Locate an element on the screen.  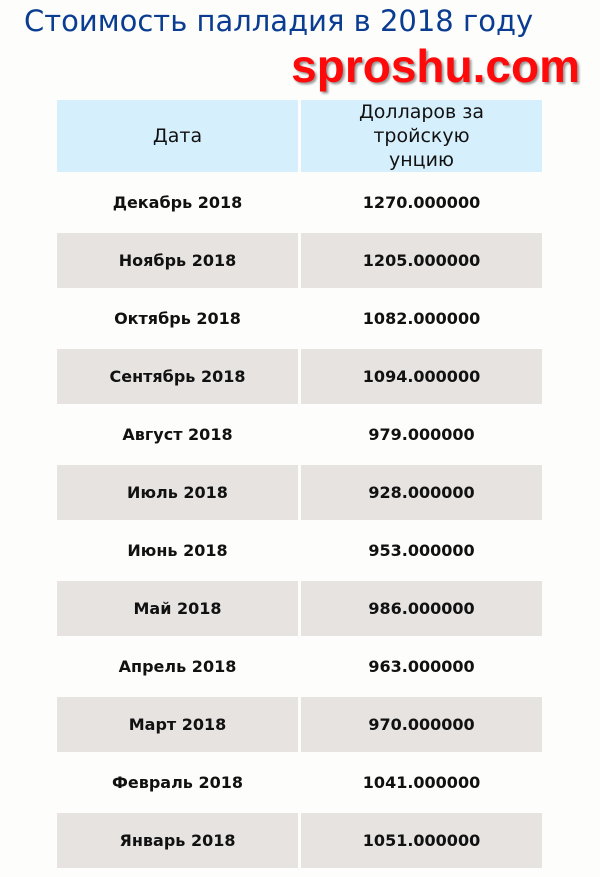
table-row: Февраль 2018 1041.000000 is located at coordinates (299, 782).